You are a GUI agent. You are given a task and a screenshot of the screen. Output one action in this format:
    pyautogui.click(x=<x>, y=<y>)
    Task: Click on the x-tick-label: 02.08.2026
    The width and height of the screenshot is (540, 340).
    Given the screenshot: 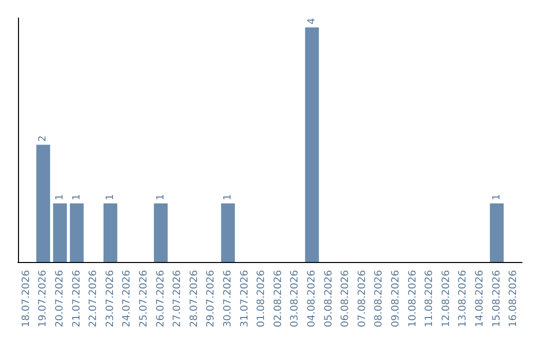 What is the action you would take?
    pyautogui.click(x=278, y=299)
    